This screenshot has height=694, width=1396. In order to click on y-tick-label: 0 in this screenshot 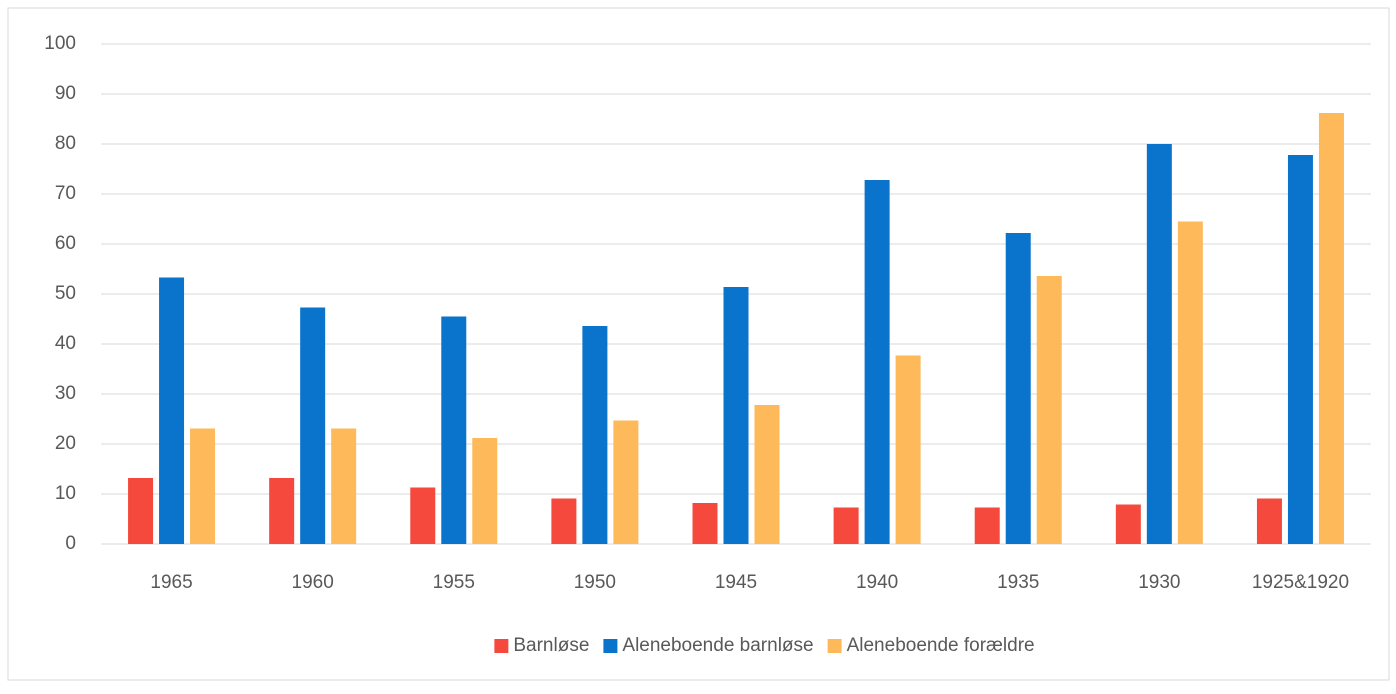, I will do `click(70, 543)`.